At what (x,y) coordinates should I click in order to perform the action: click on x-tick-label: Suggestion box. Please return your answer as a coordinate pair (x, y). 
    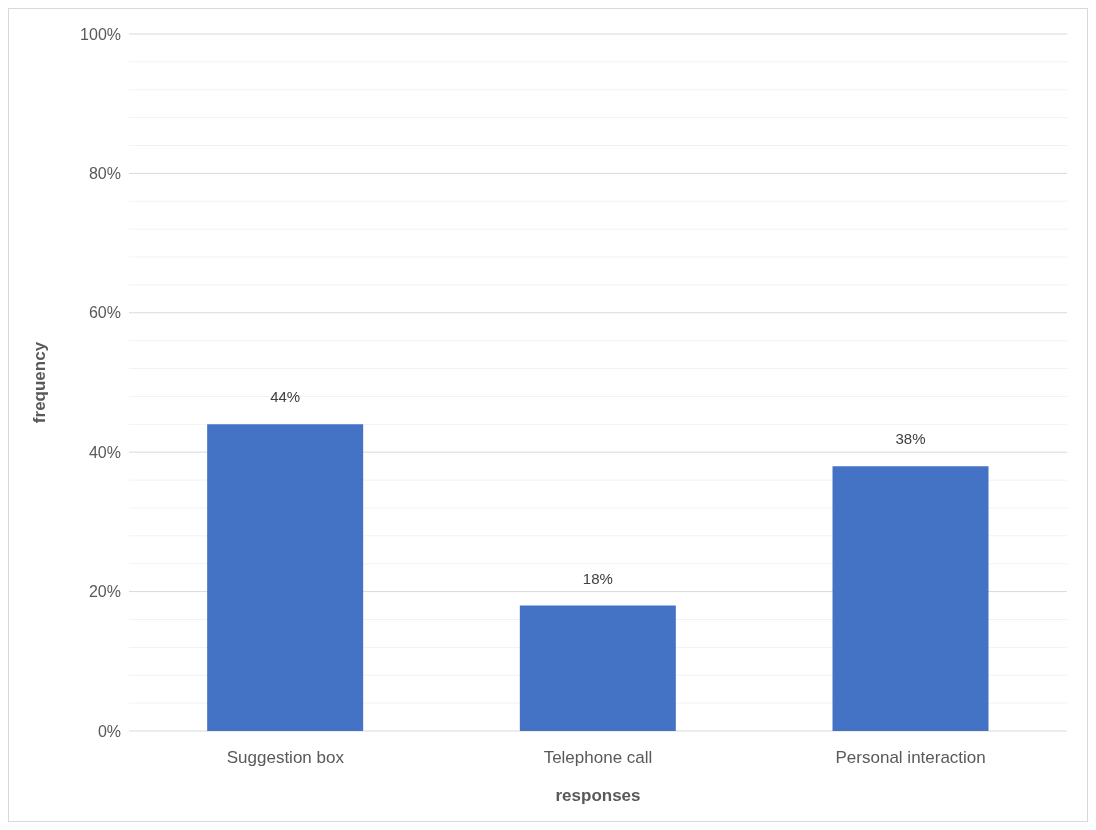
    Looking at the image, I should click on (285, 758).